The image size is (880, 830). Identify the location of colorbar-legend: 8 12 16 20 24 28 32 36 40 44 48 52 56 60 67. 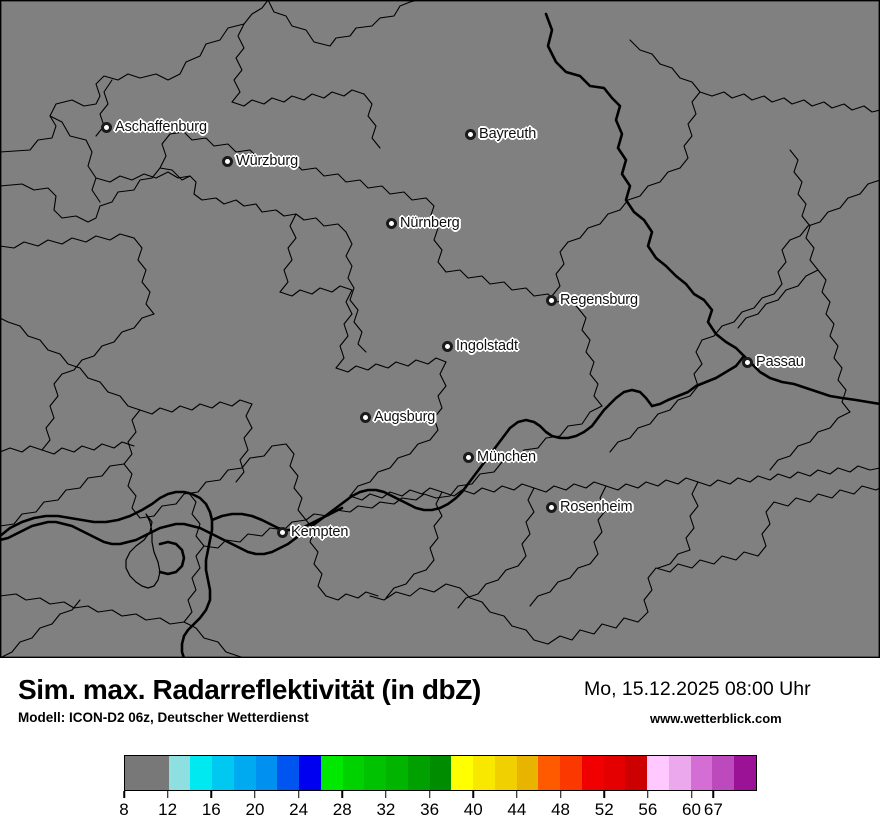
(438, 787).